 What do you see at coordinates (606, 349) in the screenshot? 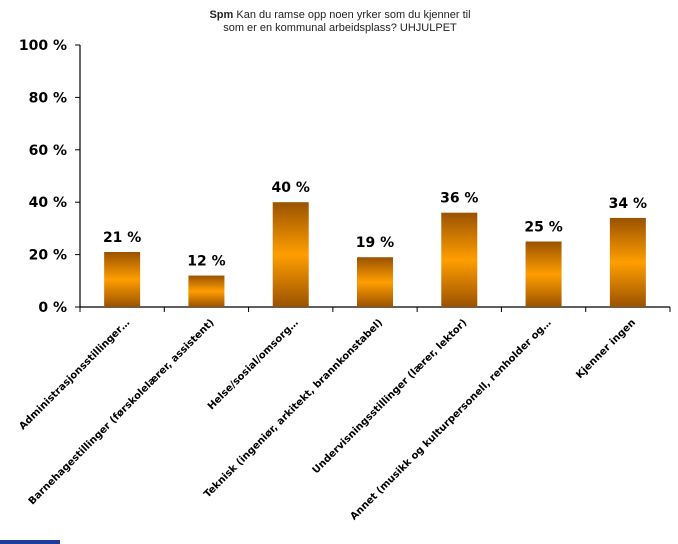
I see `x-category-label: Kjenner ingen` at bounding box center [606, 349].